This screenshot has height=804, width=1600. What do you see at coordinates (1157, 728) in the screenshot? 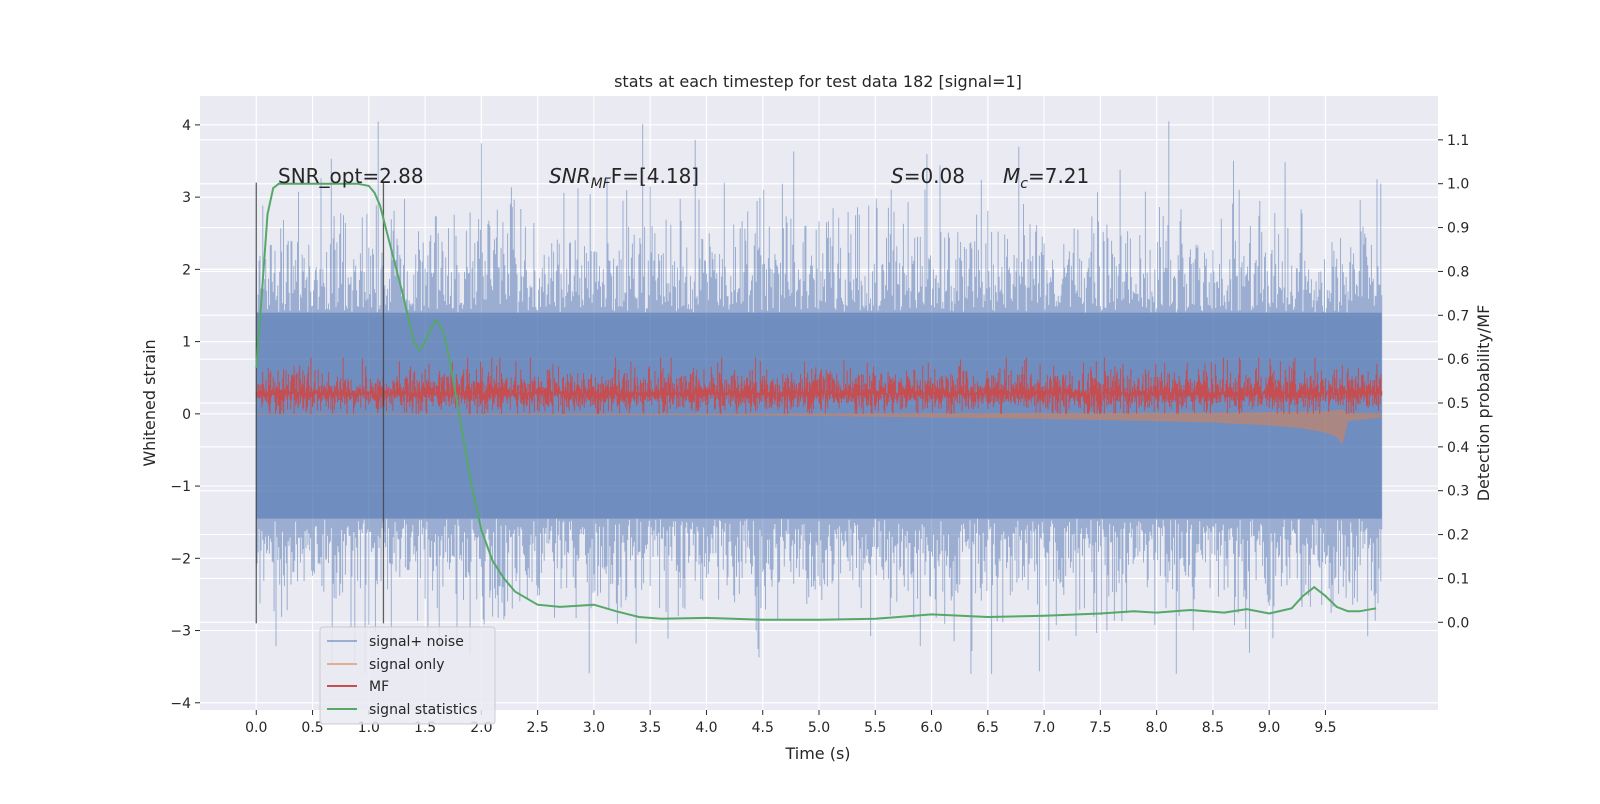
I see `x-tick-label: 8.0` at bounding box center [1157, 728].